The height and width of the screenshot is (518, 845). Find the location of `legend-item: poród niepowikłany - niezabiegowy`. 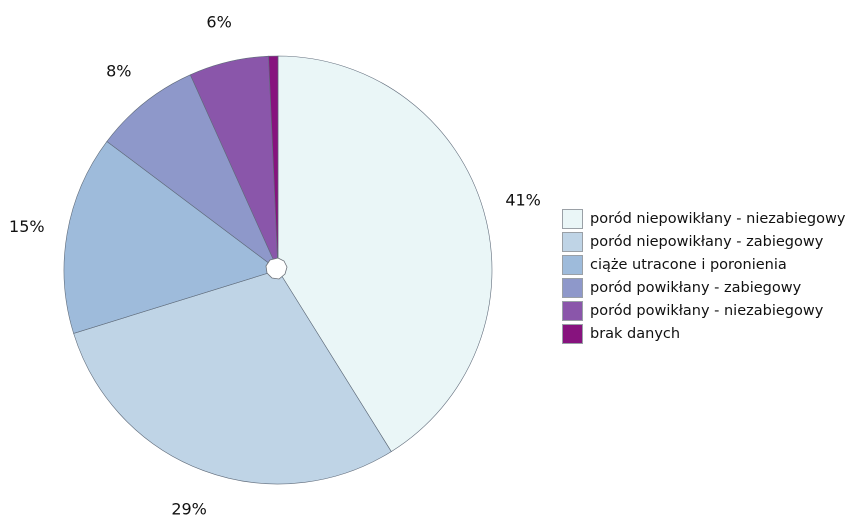

legend-item: poród niepowikłany - niezabiegowy is located at coordinates (703, 218).